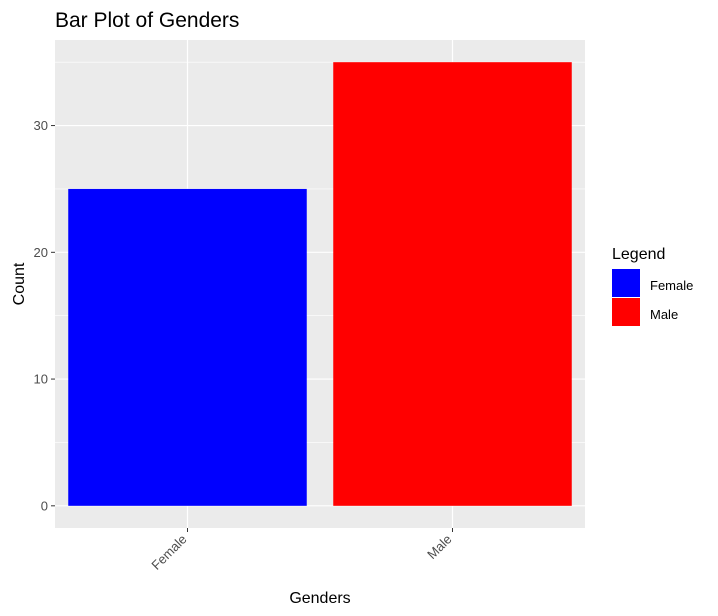 The image size is (718, 616). Describe the element at coordinates (147, 20) in the screenshot. I see `chart-title: Bar Plot of Genders` at that location.